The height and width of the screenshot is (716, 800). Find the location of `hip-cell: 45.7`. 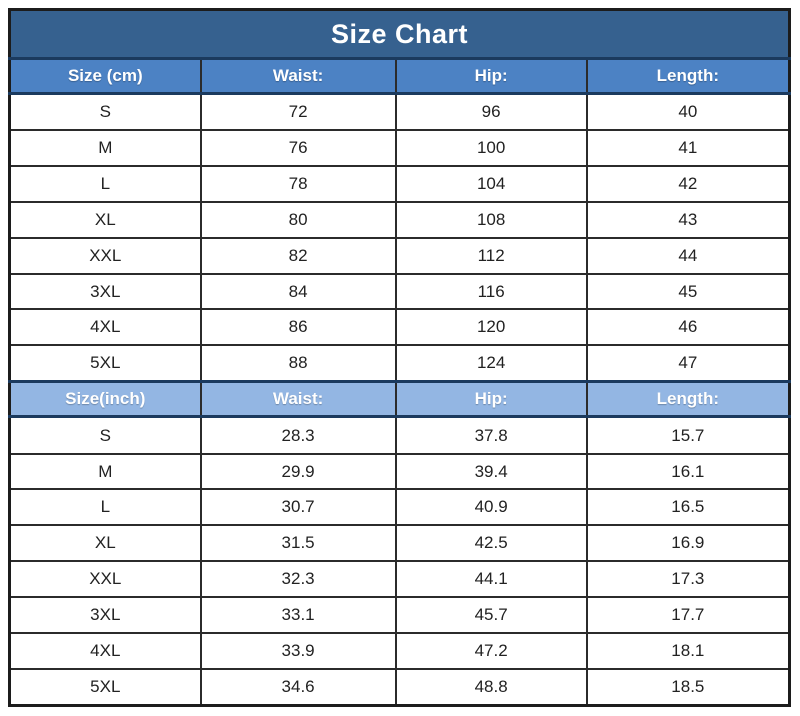

hip-cell: 45.7 is located at coordinates (491, 615).